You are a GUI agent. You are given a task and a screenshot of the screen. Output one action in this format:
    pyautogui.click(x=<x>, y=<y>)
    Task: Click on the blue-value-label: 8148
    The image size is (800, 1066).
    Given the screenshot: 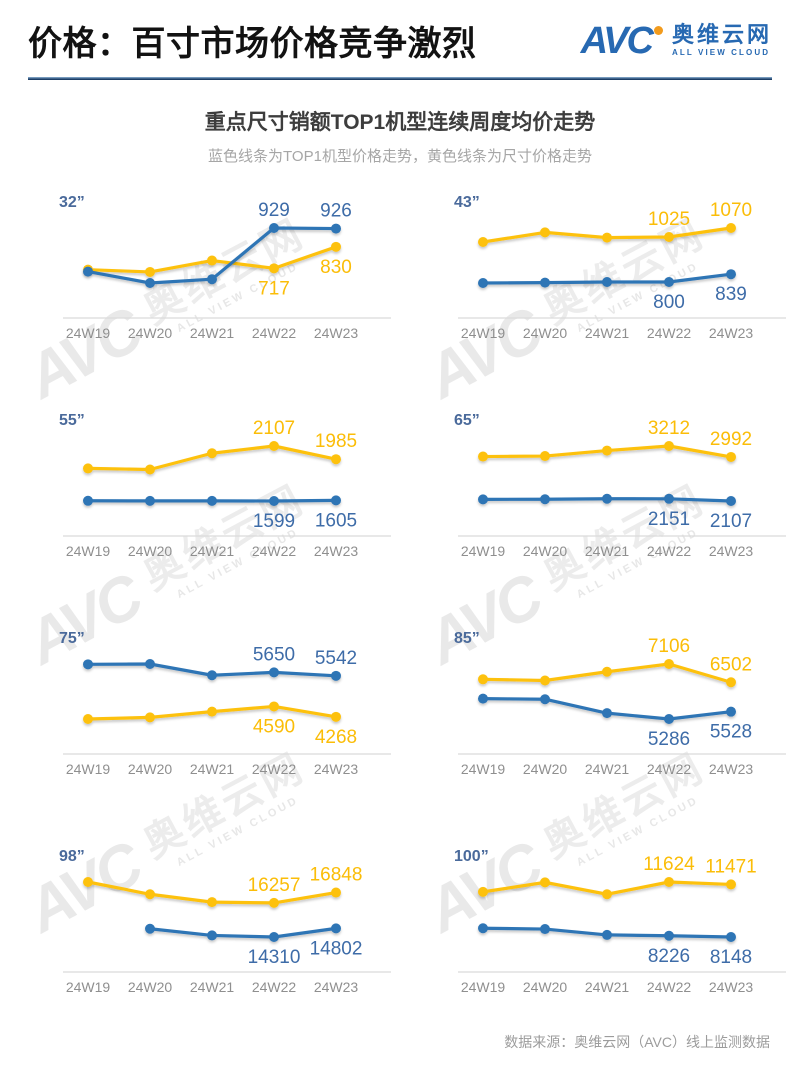 What is the action you would take?
    pyautogui.click(x=731, y=957)
    